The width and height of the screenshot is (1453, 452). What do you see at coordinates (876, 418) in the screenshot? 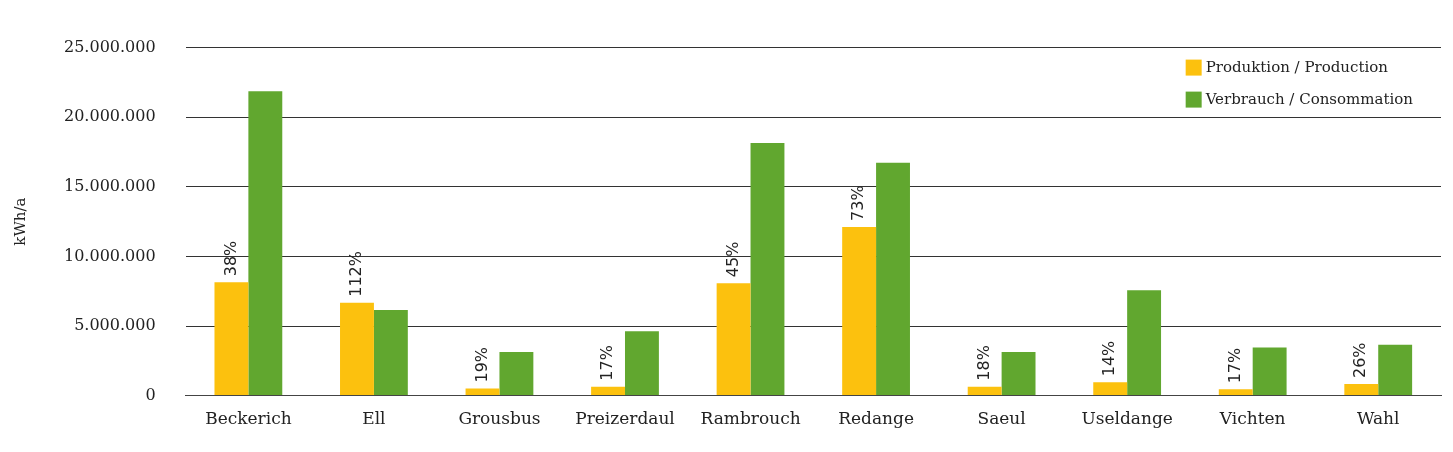
I see `x-tick-label: Redange` at bounding box center [876, 418].